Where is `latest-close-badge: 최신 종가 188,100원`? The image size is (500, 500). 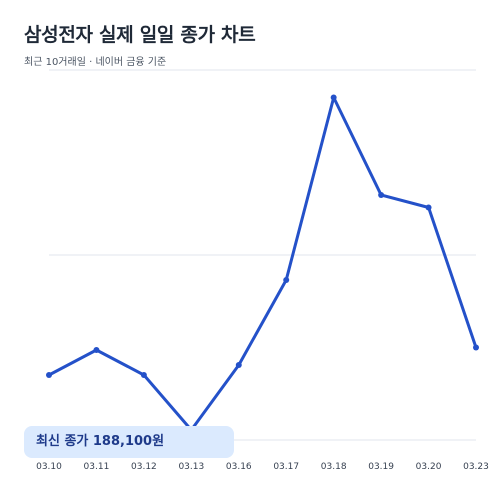 latest-close-badge: 최신 종가 188,100원 is located at coordinates (129, 442).